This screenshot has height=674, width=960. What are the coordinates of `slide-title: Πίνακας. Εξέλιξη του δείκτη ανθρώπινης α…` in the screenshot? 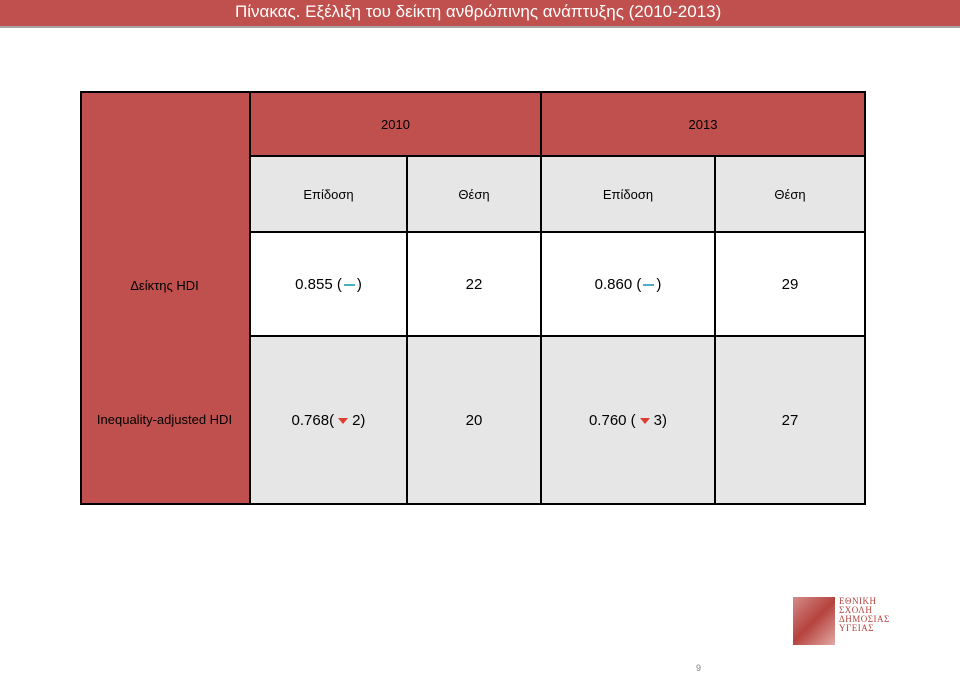 It's located at (478, 11).